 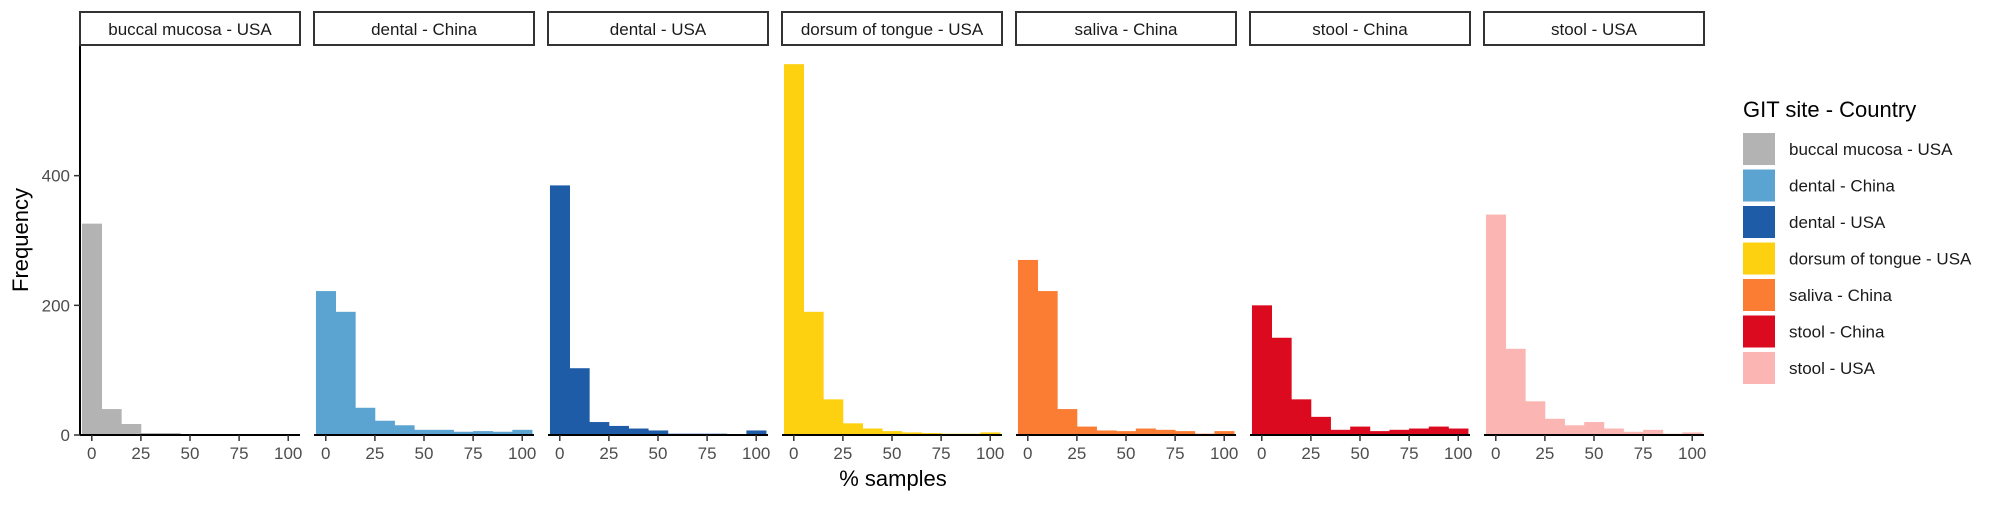 I want to click on legend-label: saliva - China, so click(x=1841, y=295).